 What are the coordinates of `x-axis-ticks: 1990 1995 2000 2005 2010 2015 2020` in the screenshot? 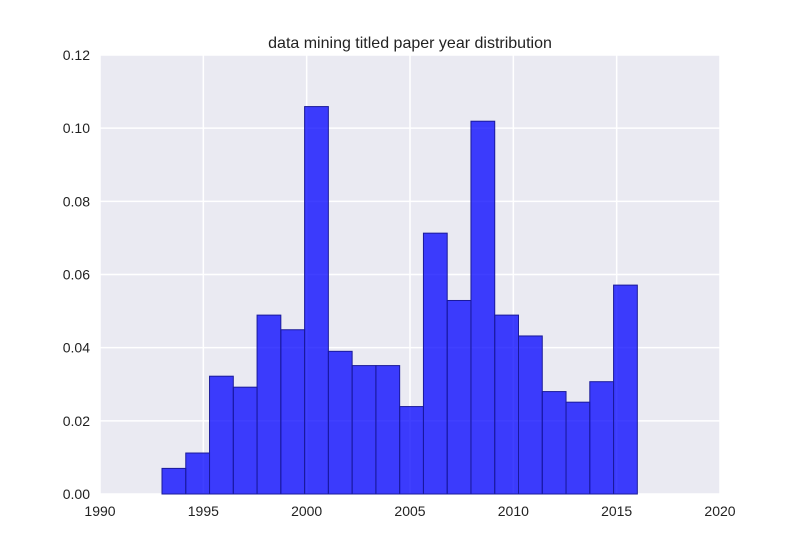 It's located at (409, 511).